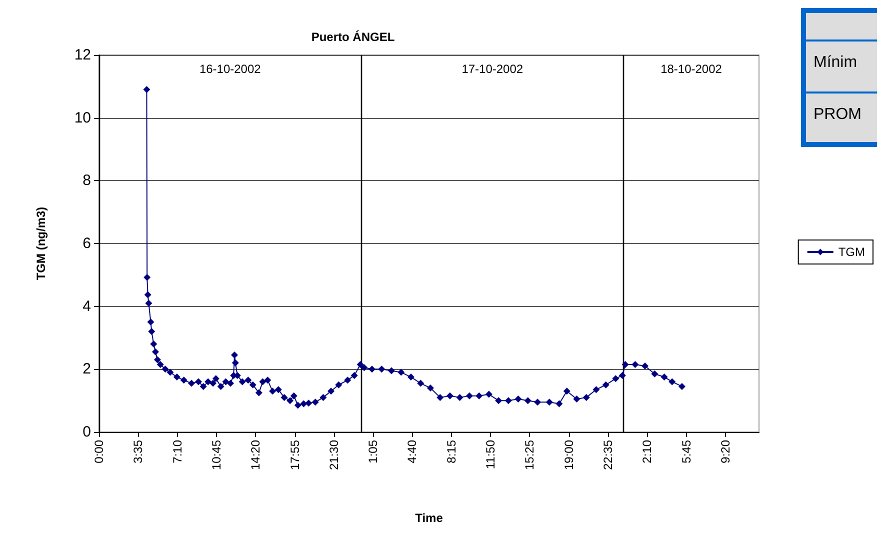 This screenshot has width=885, height=555. Describe the element at coordinates (852, 252) in the screenshot. I see `legend-label: TGM` at that location.